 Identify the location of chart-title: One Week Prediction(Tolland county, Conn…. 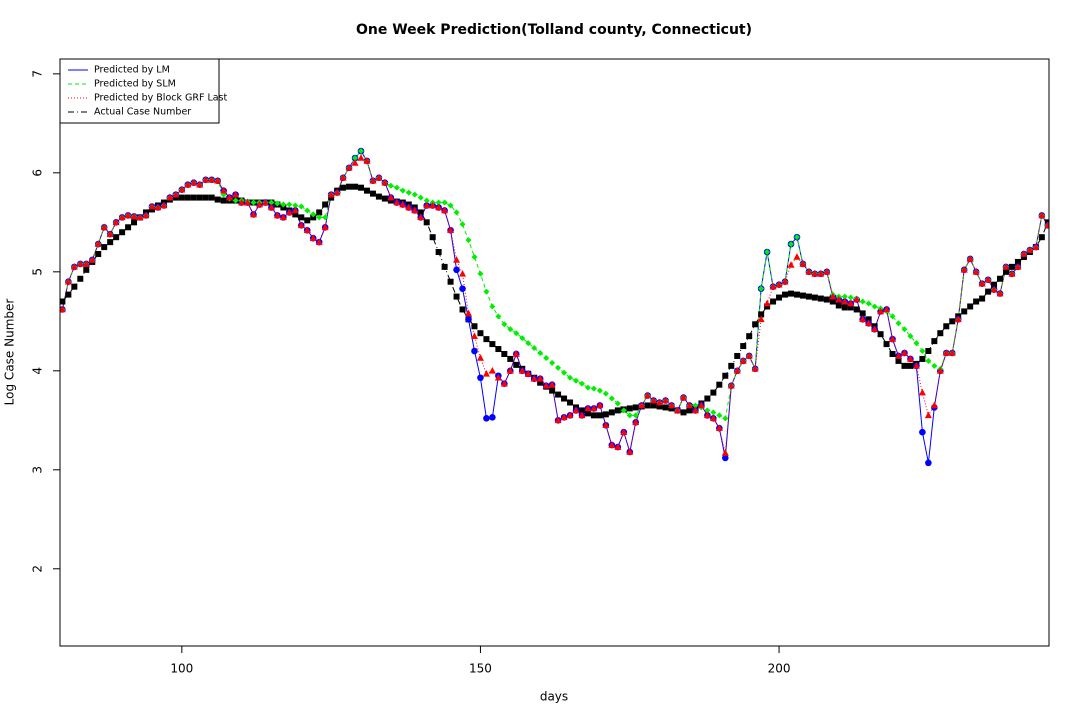
(554, 30).